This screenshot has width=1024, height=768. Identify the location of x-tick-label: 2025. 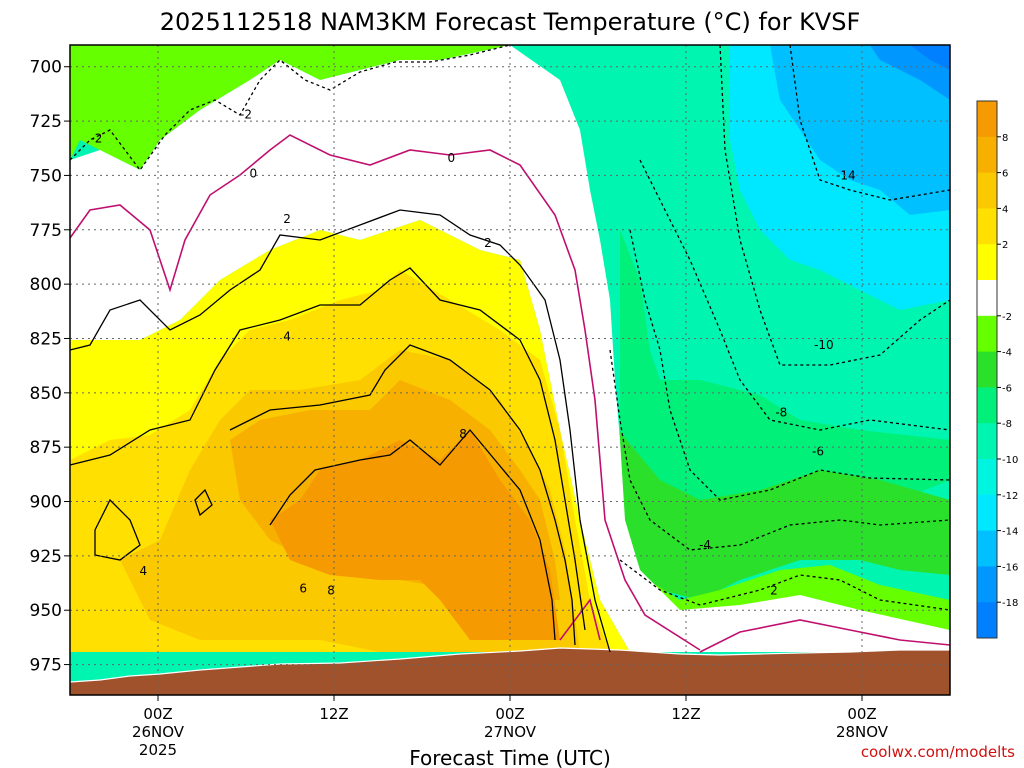
(158, 750).